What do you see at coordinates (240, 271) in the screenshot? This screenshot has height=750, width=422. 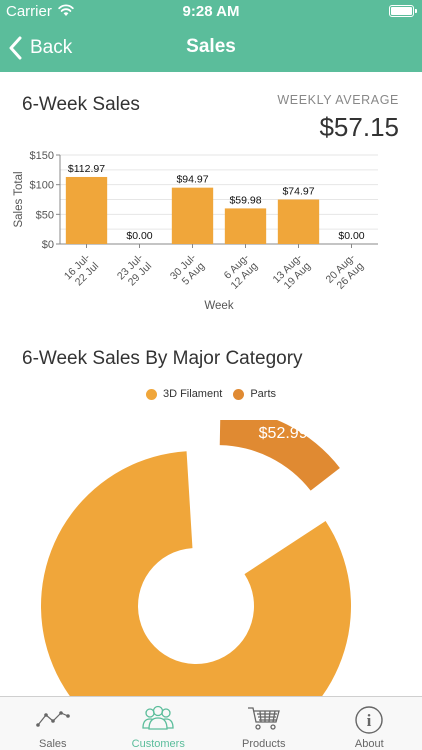 I see `x-tick-label: 6 Aug-12 Aug` at bounding box center [240, 271].